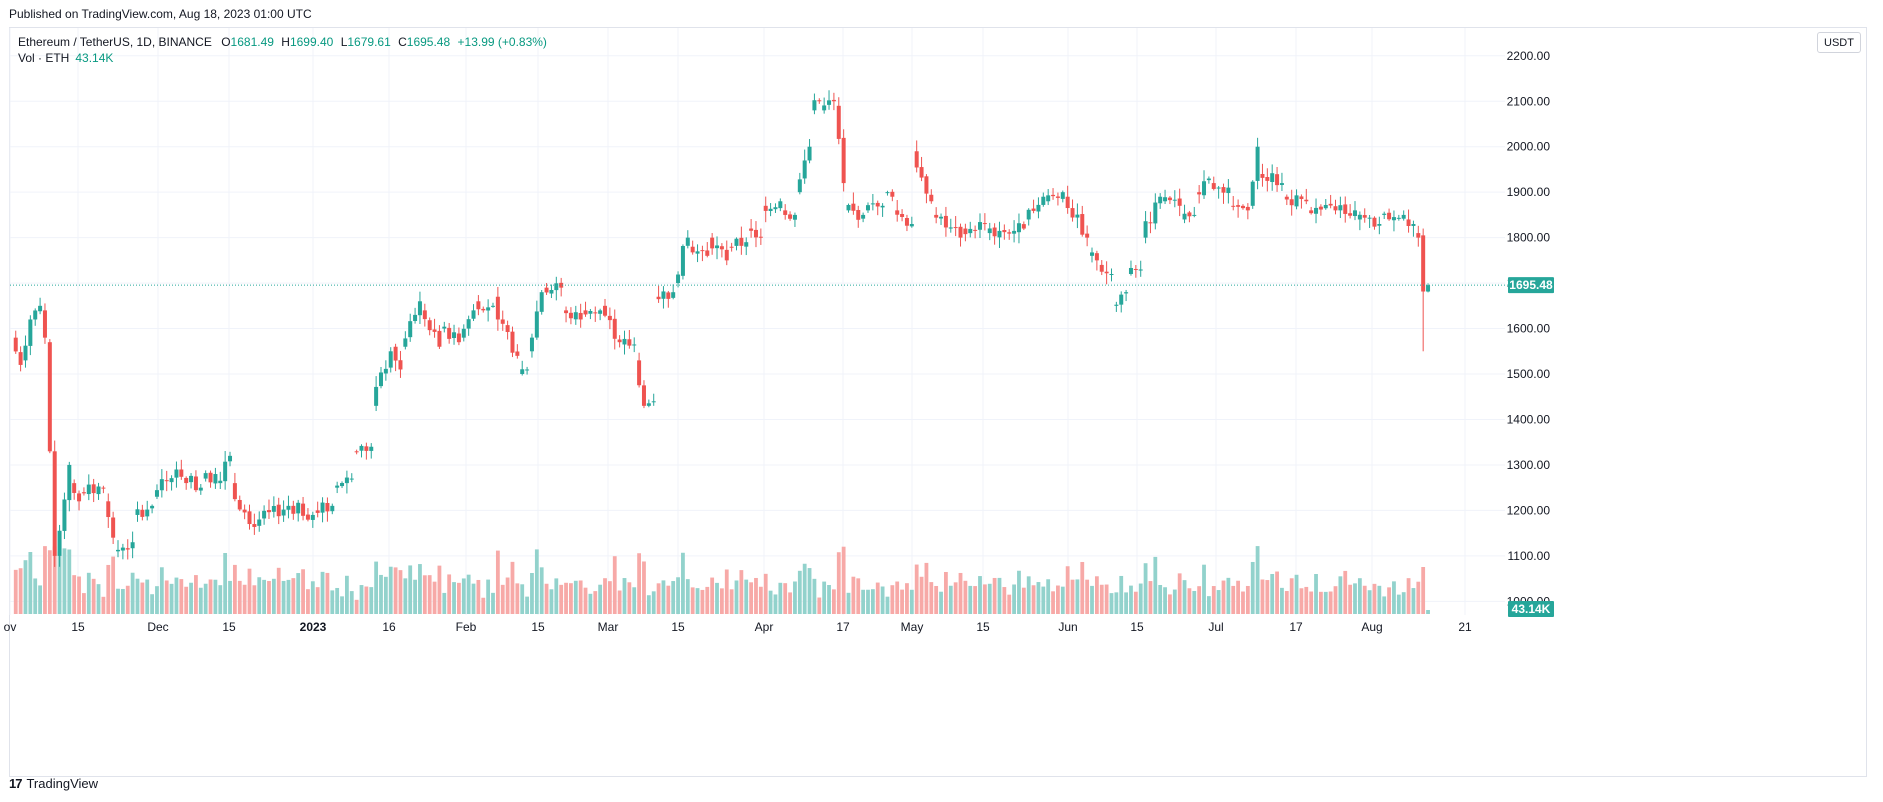 The image size is (1883, 802). What do you see at coordinates (311, 42) in the screenshot?
I see `high-value: 1699.40` at bounding box center [311, 42].